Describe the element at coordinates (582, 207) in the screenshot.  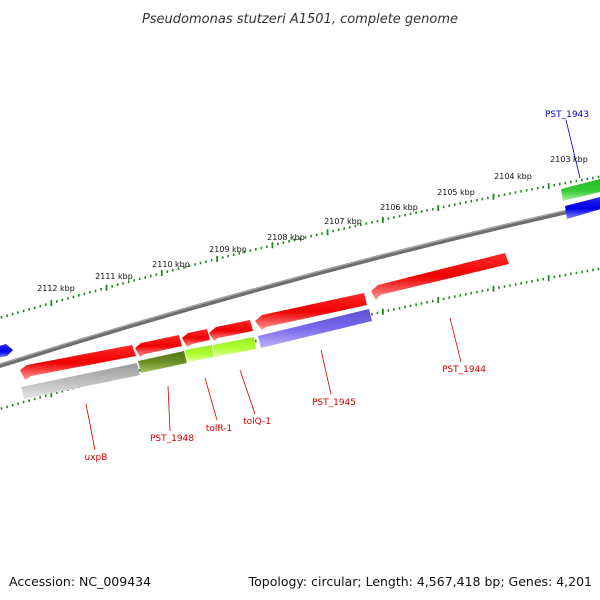
I see `feature-pst1943-blue` at that location.